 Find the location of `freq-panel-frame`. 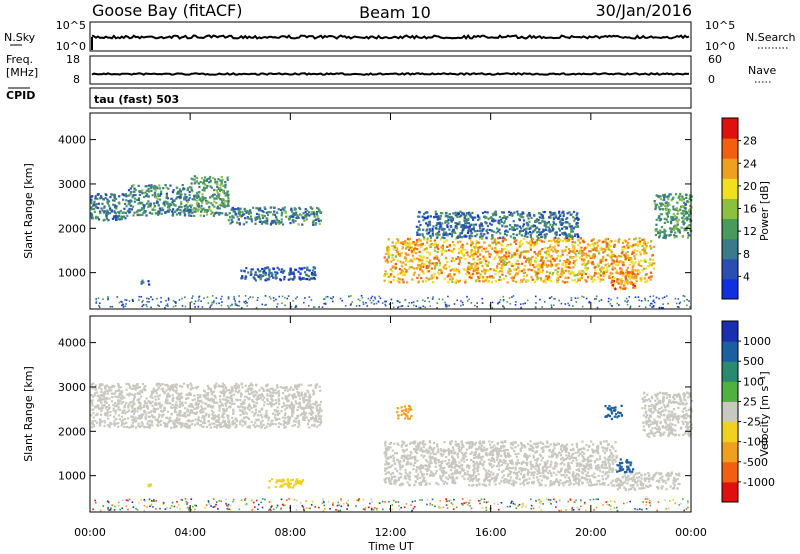

freq-panel-frame is located at coordinates (390, 70).